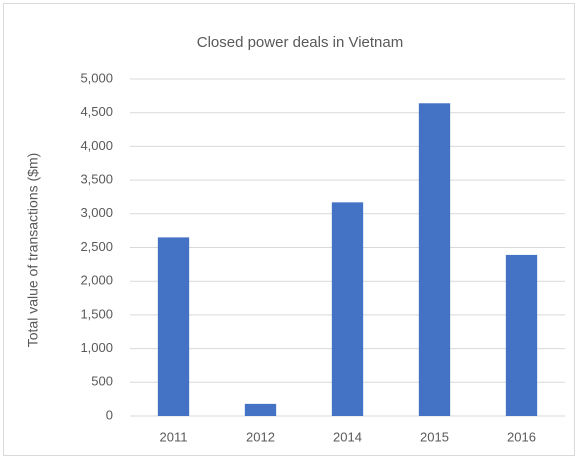 The image size is (578, 459). Describe the element at coordinates (96, 145) in the screenshot. I see `y-tick-label: 4,000` at that location.